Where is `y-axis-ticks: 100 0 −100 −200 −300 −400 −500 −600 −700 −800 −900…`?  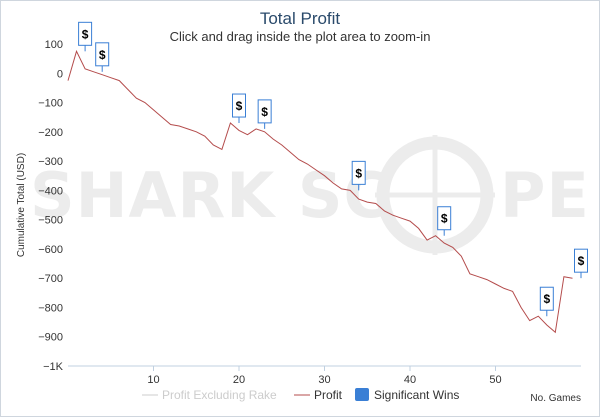
y-axis-ticks: 100 0 −100 −200 −300 −400 −500 −600 −700 −800 −900… is located at coordinates (50, 206).